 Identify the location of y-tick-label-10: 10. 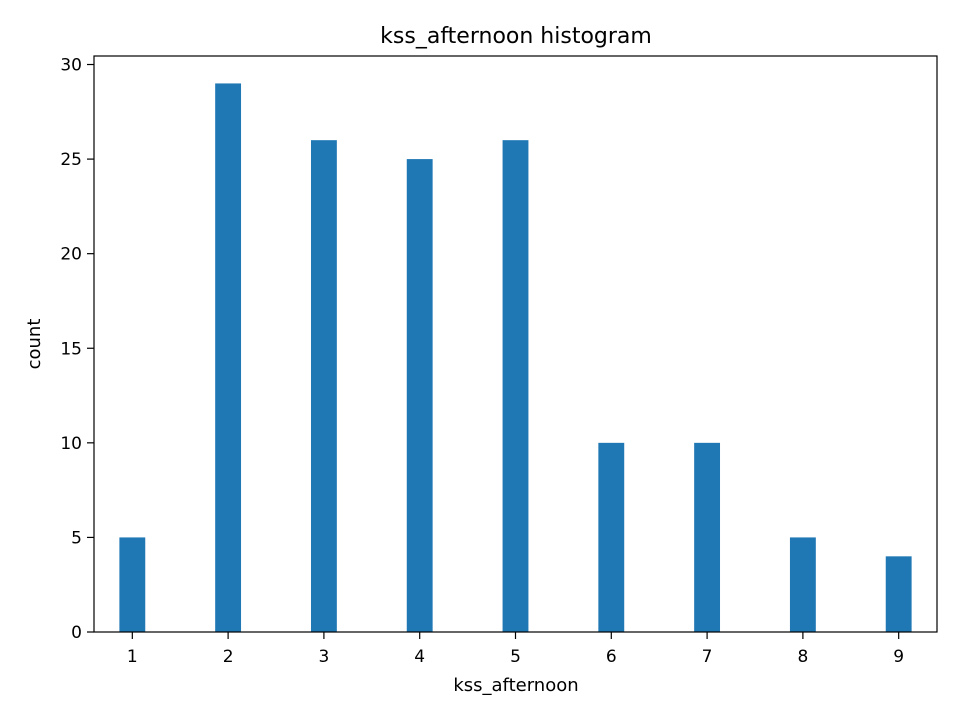
(71, 444).